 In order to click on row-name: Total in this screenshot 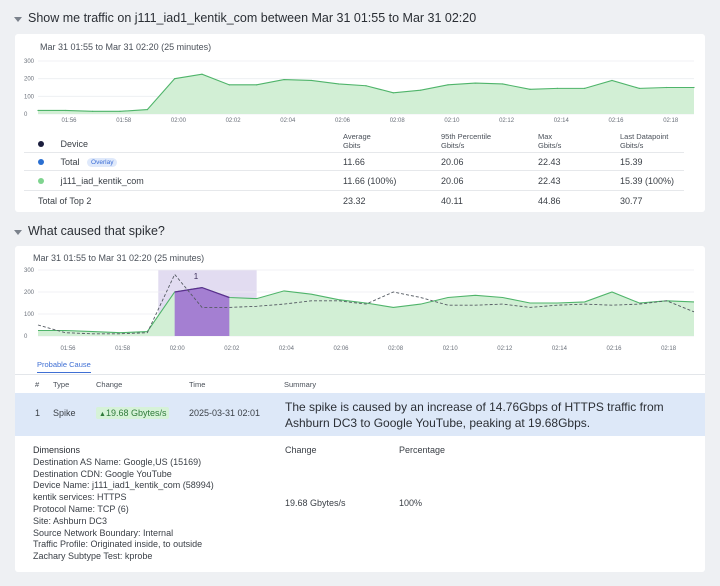, I will do `click(70, 162)`.